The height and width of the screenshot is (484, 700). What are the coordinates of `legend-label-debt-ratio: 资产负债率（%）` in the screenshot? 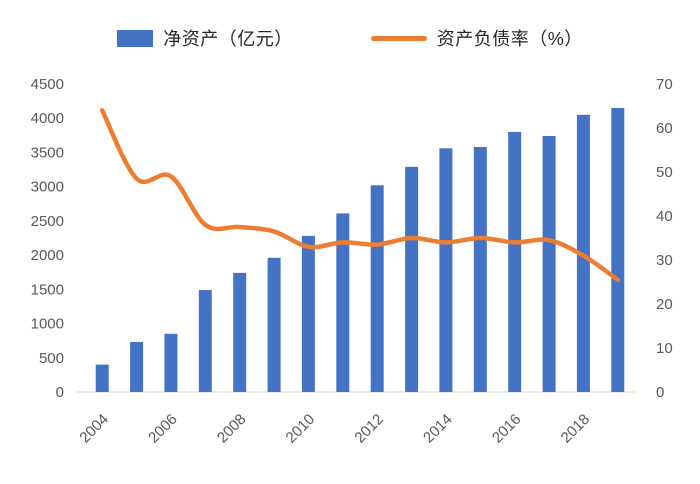 It's located at (509, 39).